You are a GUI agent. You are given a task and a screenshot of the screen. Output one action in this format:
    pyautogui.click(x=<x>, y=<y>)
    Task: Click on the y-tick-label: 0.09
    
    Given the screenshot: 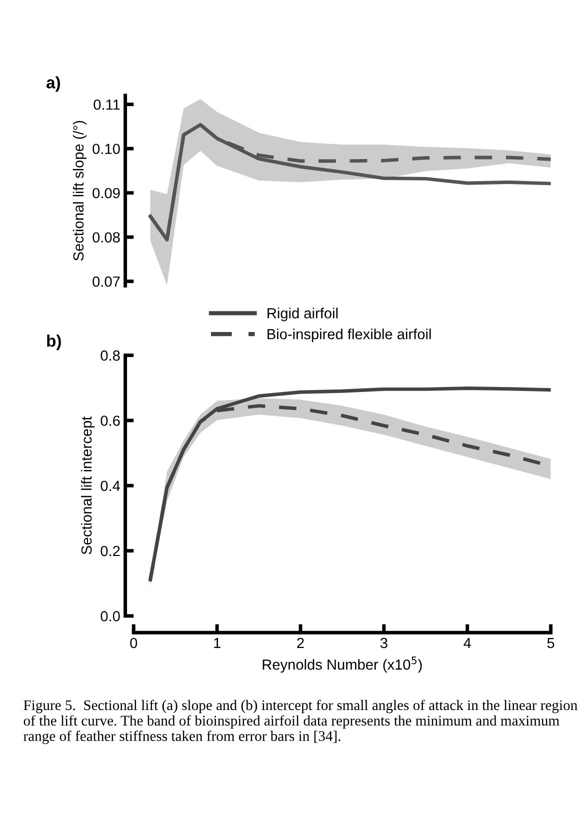 What is the action you would take?
    pyautogui.click(x=106, y=193)
    